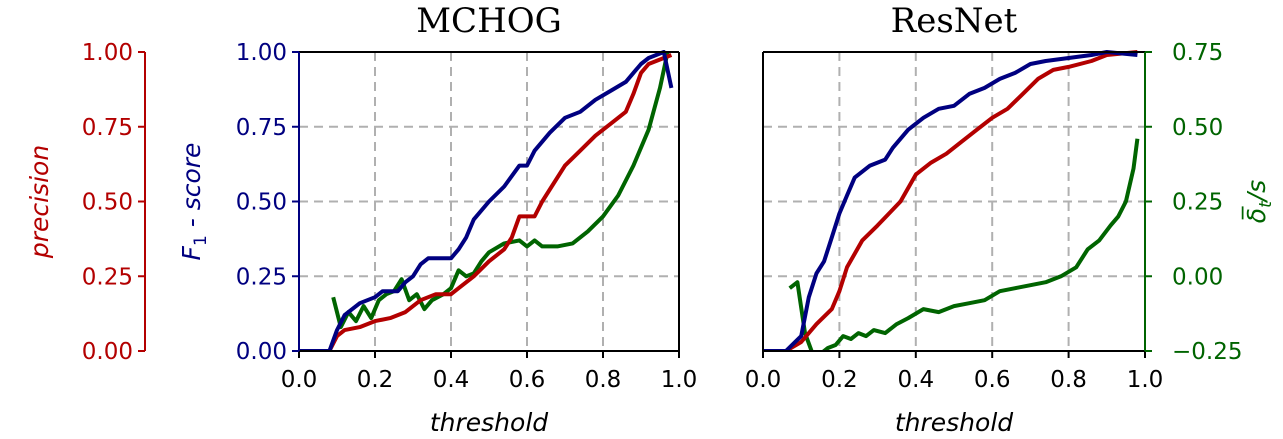 This screenshot has height=439, width=1283. I want to click on y2-tick-label: 0.50, so click(1197, 128).